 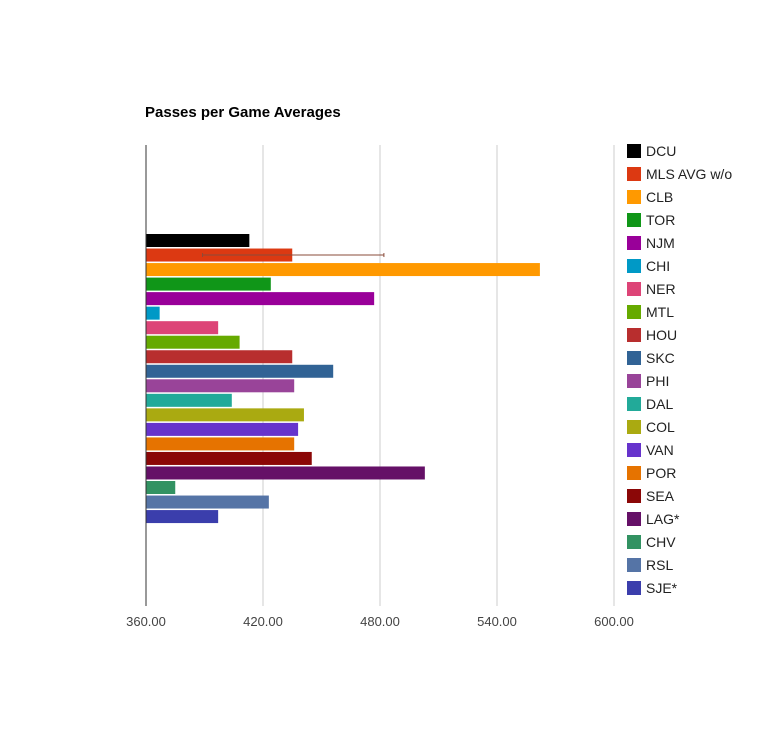 I want to click on error-bars, so click(x=293, y=255).